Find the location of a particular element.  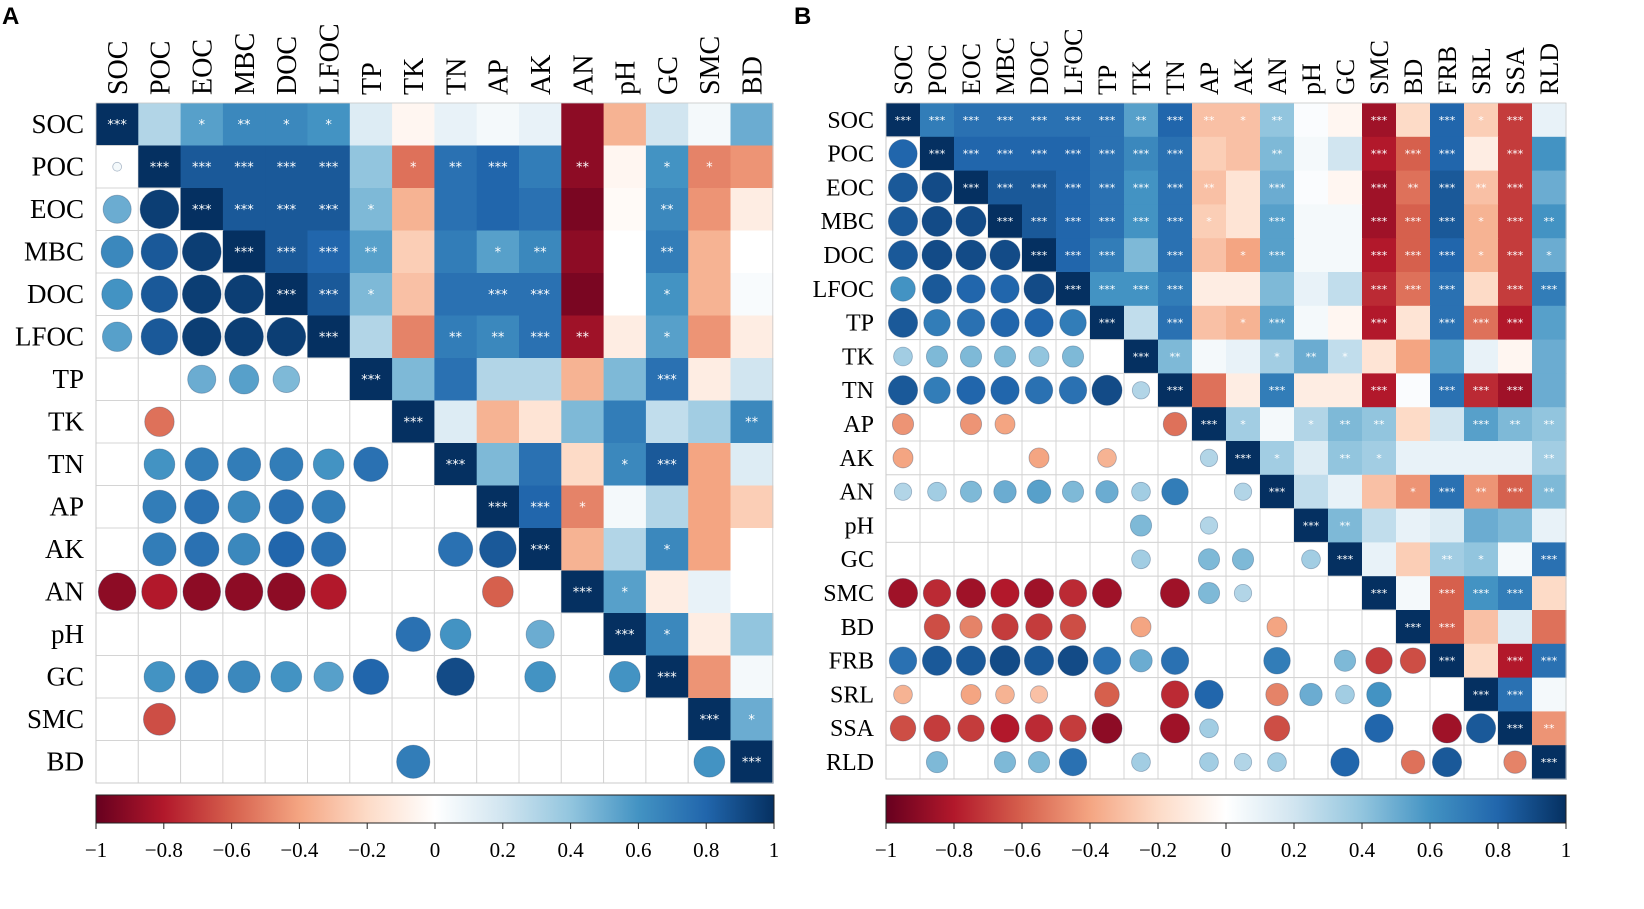

circle-mark-tn-poc is located at coordinates (937, 390).